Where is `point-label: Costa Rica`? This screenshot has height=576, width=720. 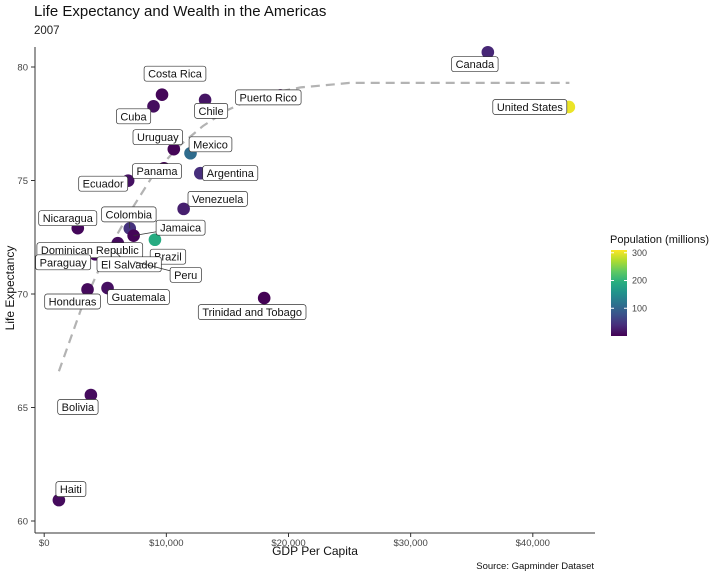
point-label: Costa Rica is located at coordinates (175, 73).